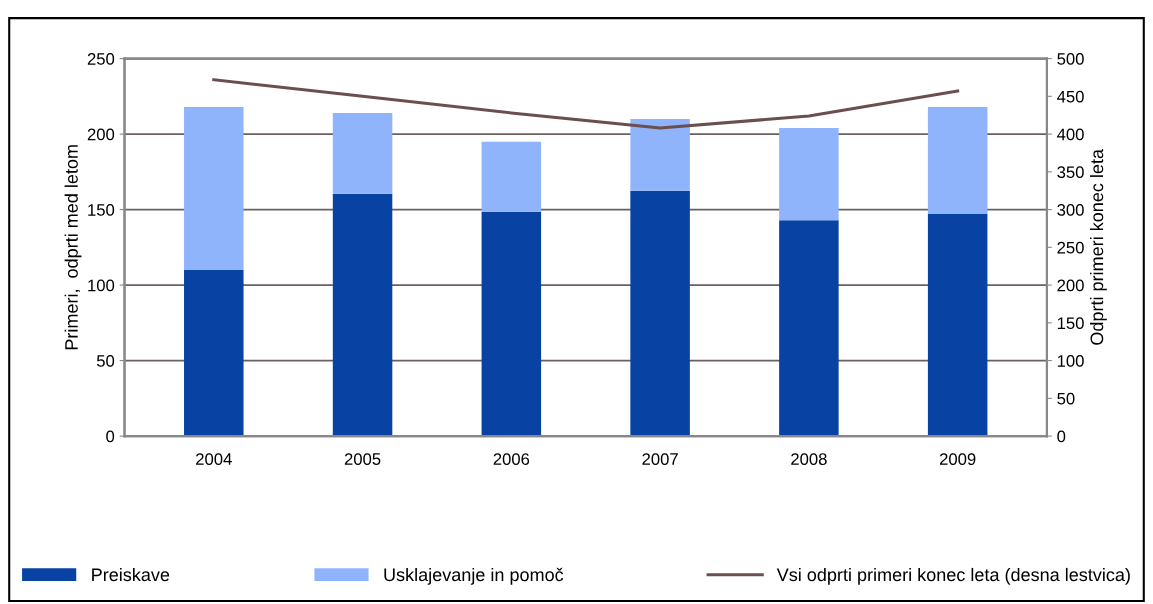 Image resolution: width=1153 pixels, height=604 pixels. Describe the element at coordinates (511, 459) in the screenshot. I see `x-tick-label: 2006` at that location.